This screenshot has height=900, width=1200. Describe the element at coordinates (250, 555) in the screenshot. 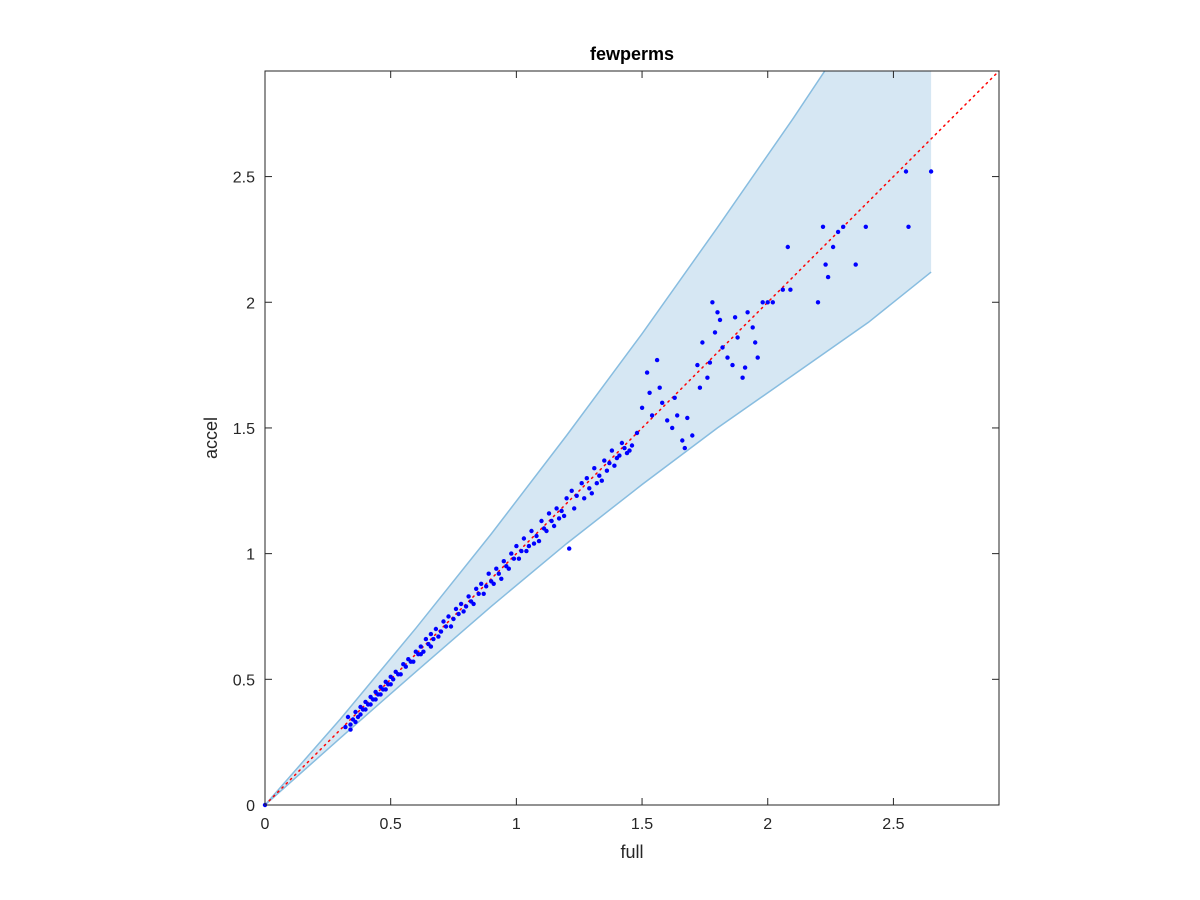

I see `y-tick-label: 1` at that location.